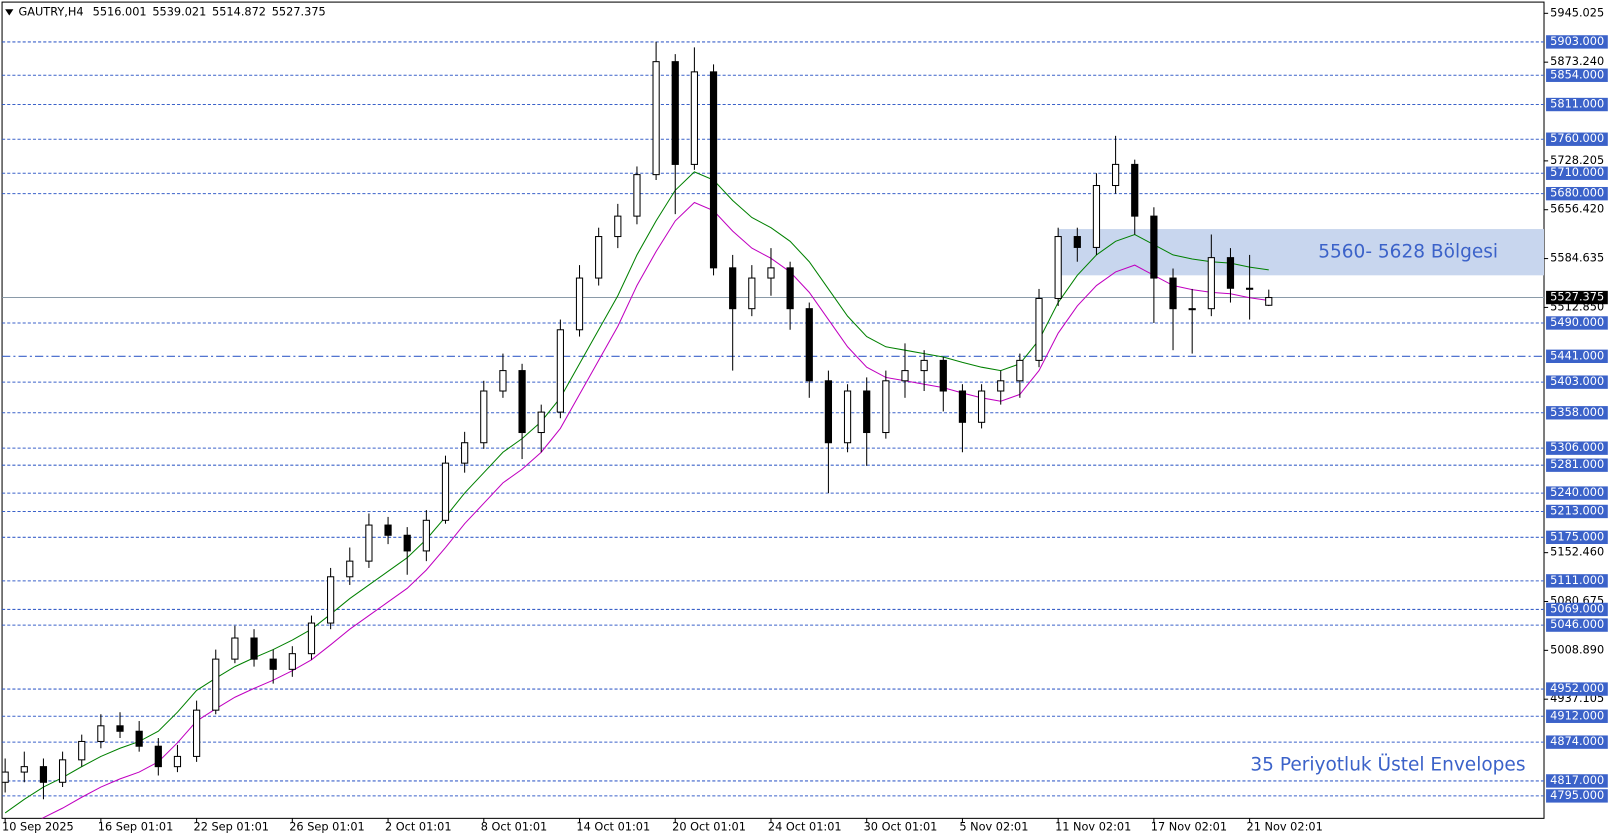 This screenshot has height=840, width=1614. What do you see at coordinates (1387, 763) in the screenshot?
I see `annotation: 35 Periyotluk Üstel Envelopes` at bounding box center [1387, 763].